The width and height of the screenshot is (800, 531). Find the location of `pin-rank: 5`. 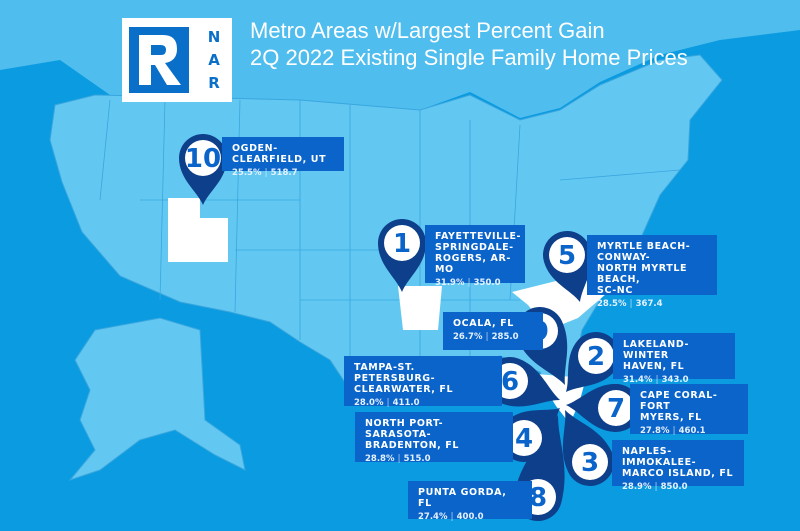

pin-rank: 5 is located at coordinates (567, 256).